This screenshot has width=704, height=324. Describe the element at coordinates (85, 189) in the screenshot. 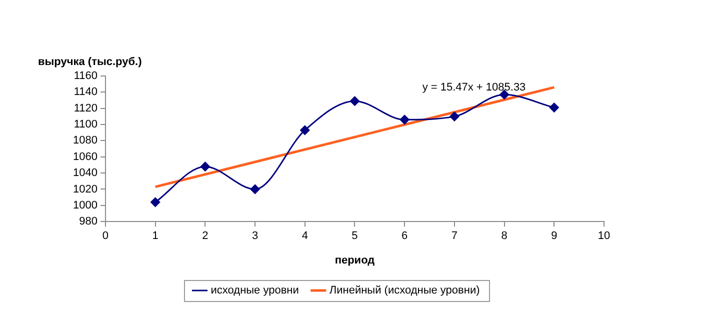

I see `y-tick-label: 1020` at that location.